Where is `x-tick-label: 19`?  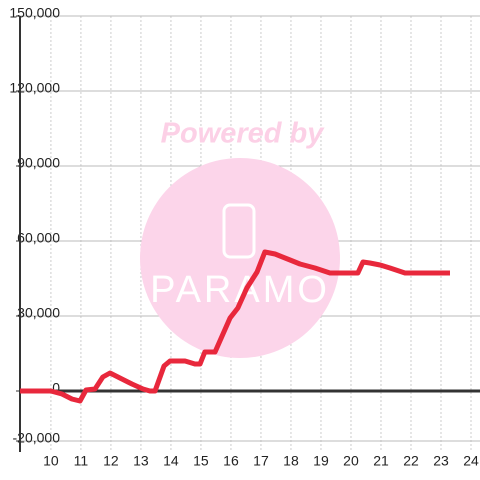
x-tick-label: 19 is located at coordinates (321, 461).